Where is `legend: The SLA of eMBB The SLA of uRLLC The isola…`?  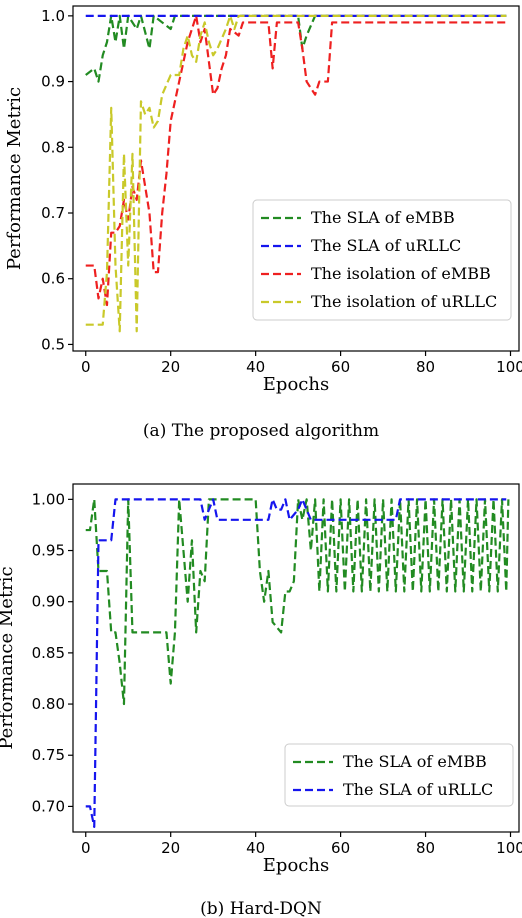 legend: The SLA of eMBB The SLA of uRLLC The isola… is located at coordinates (382, 260).